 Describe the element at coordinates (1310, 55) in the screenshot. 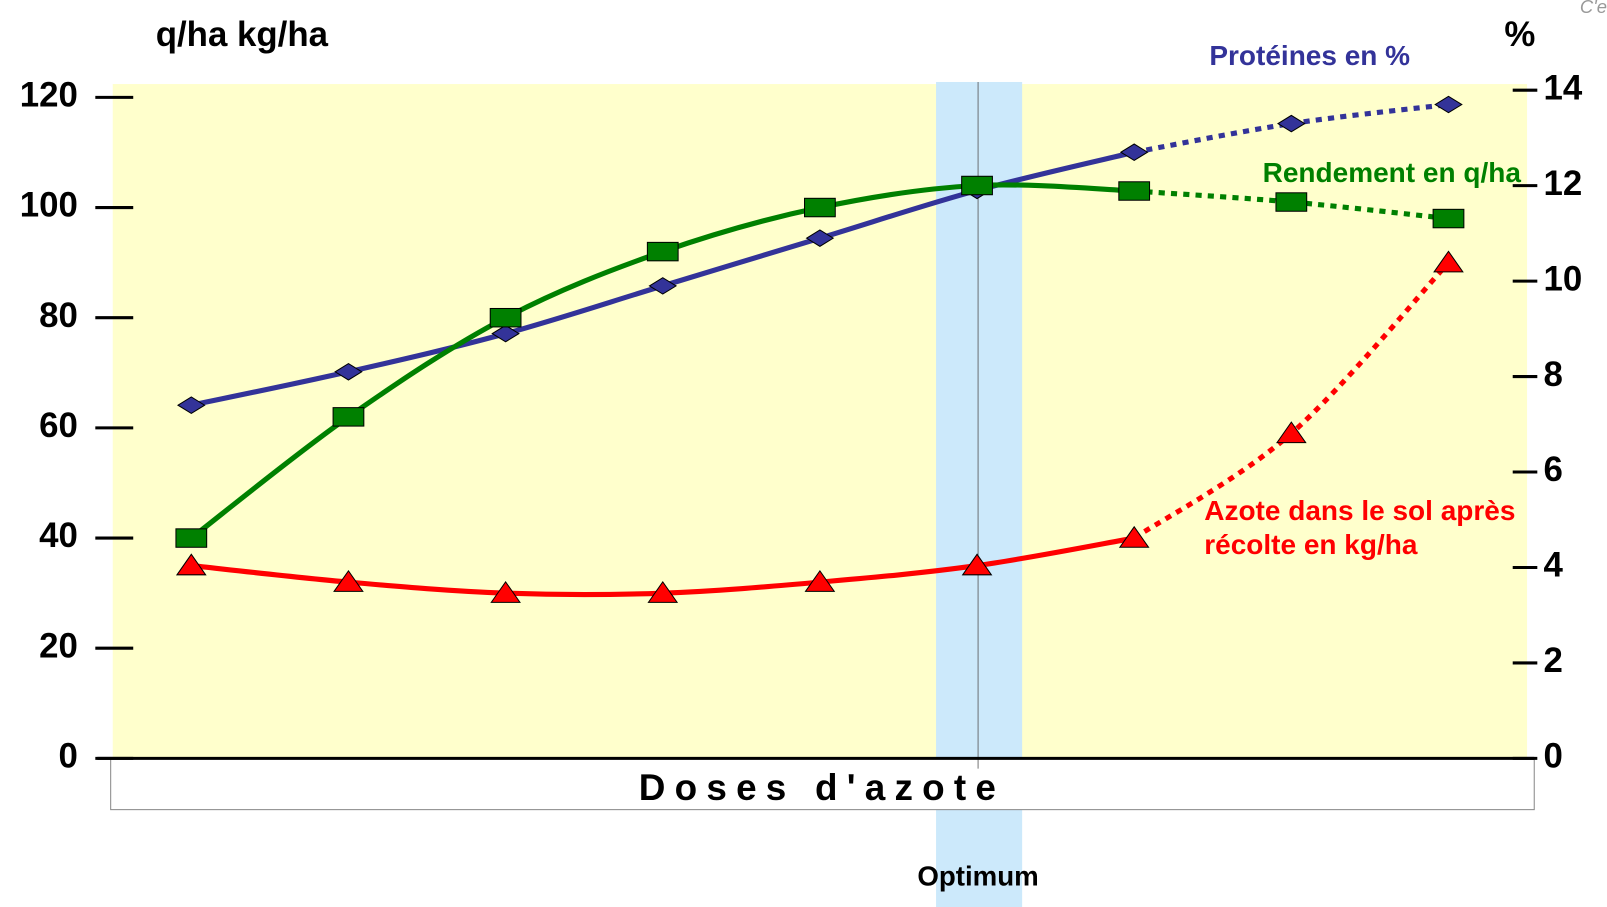

I see `series-label: Protéines en %` at that location.